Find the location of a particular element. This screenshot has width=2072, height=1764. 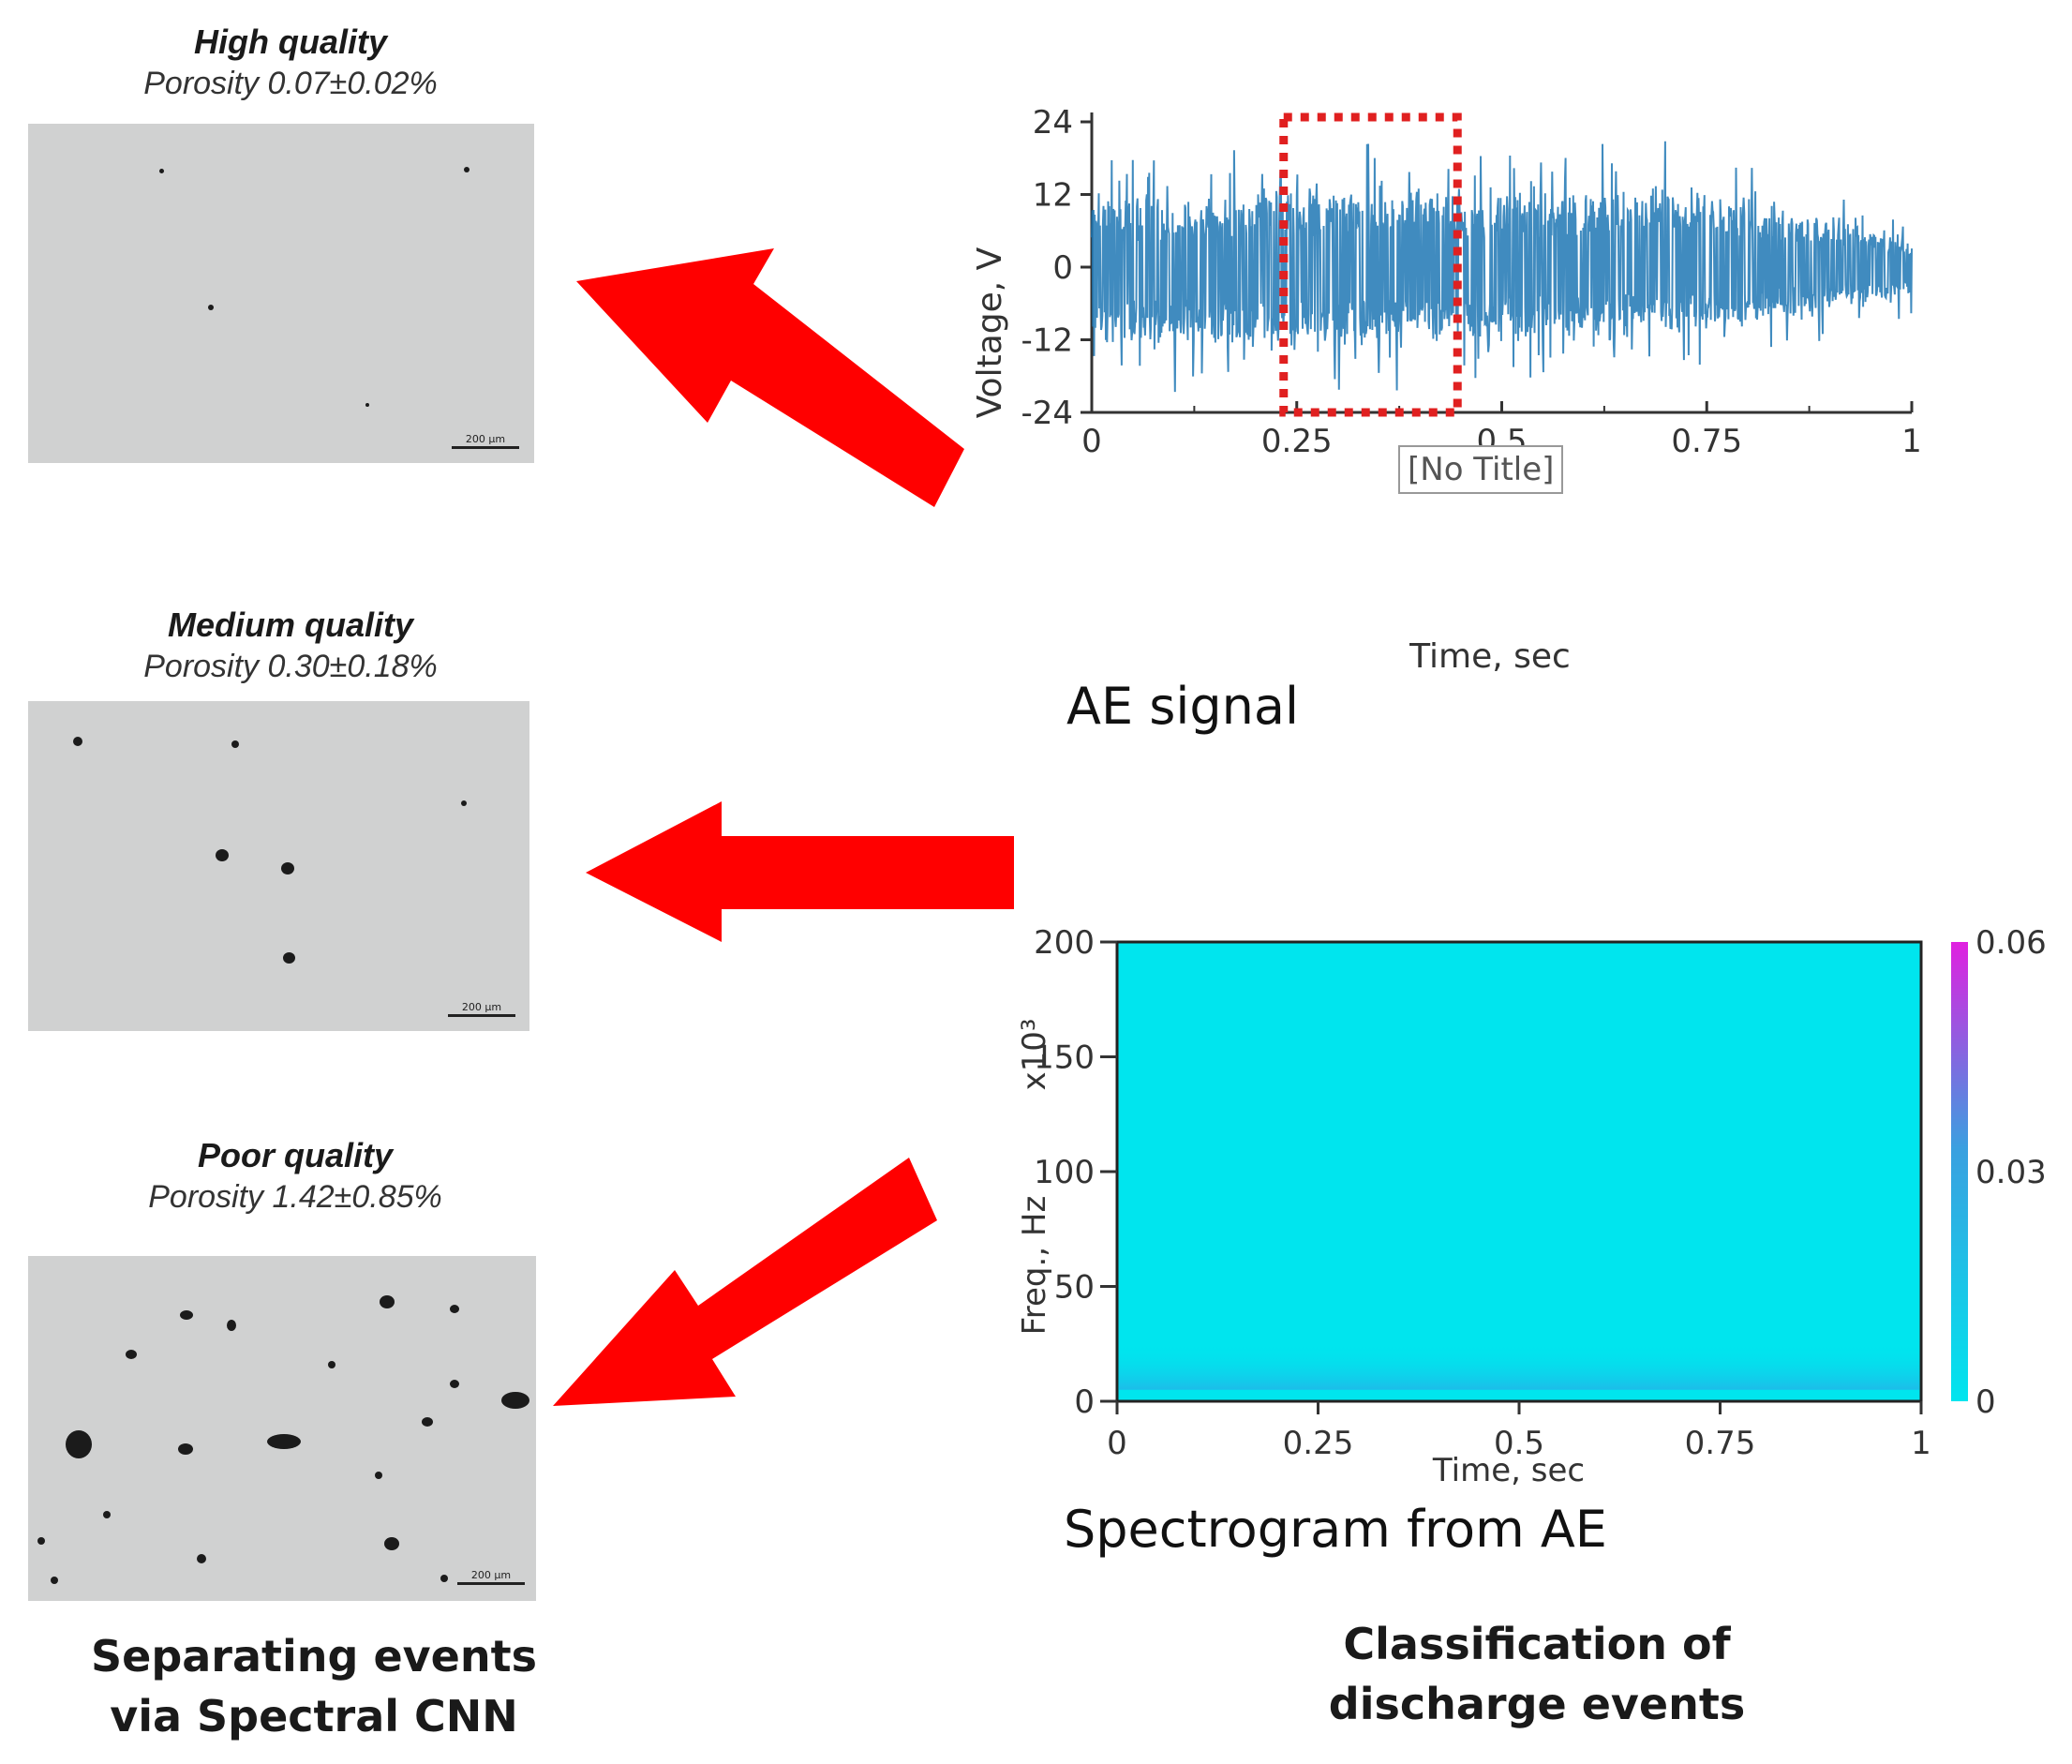

signal-y-tick-label: -24 is located at coordinates (1047, 413).